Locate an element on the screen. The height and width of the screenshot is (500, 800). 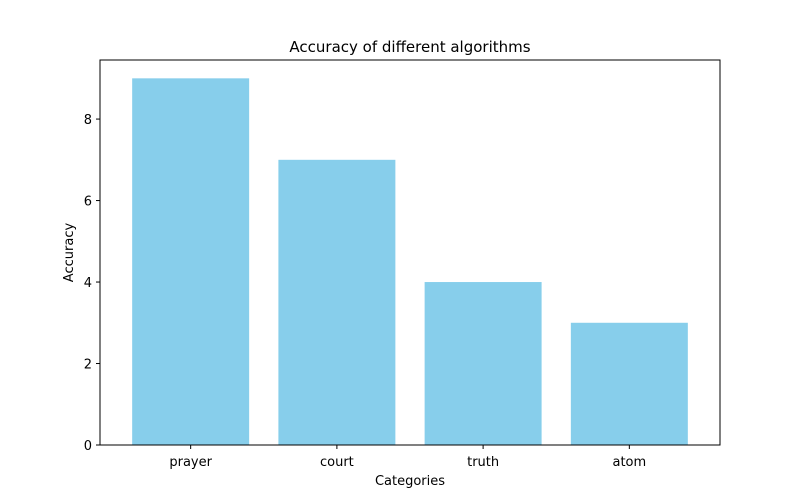
y-tick-label: 4 is located at coordinates (88, 283).